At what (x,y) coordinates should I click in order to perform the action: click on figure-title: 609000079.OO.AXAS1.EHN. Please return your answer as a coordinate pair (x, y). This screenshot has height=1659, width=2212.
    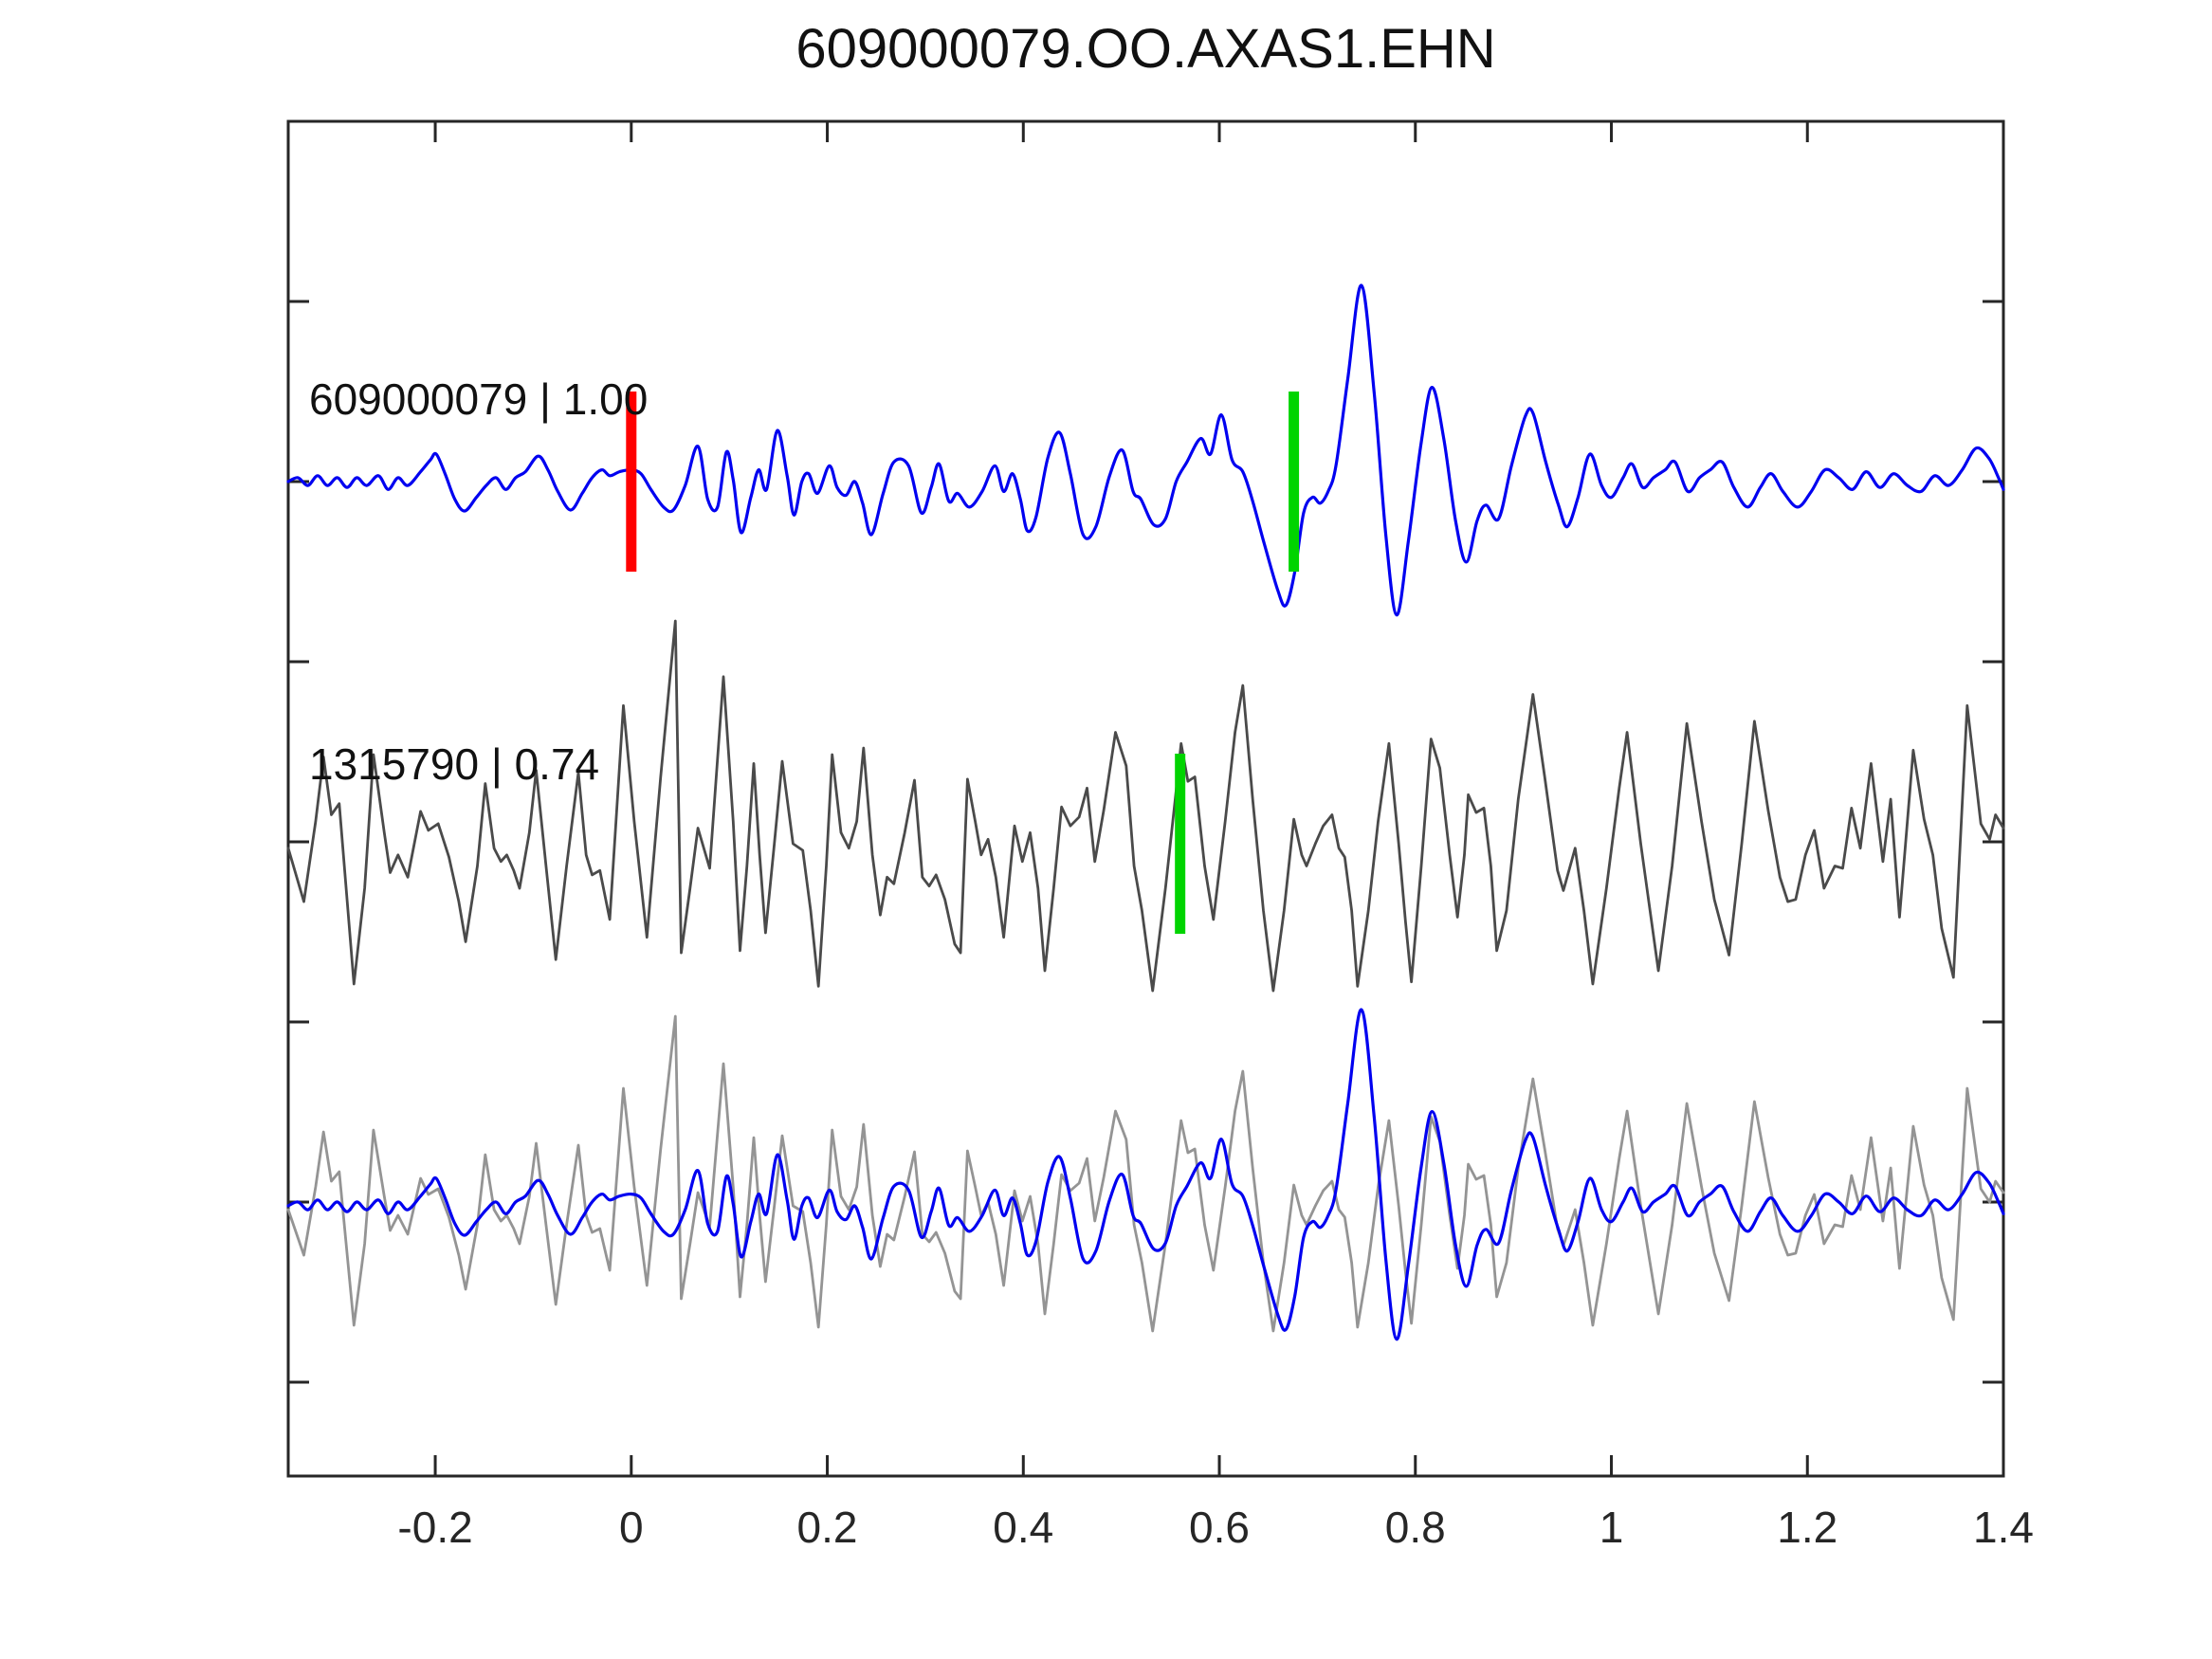
    Looking at the image, I should click on (1145, 49).